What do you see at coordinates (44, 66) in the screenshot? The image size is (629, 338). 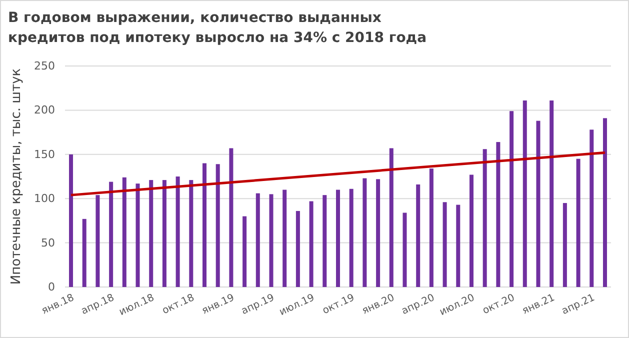 I see `y-tick-label: 250` at bounding box center [44, 66].